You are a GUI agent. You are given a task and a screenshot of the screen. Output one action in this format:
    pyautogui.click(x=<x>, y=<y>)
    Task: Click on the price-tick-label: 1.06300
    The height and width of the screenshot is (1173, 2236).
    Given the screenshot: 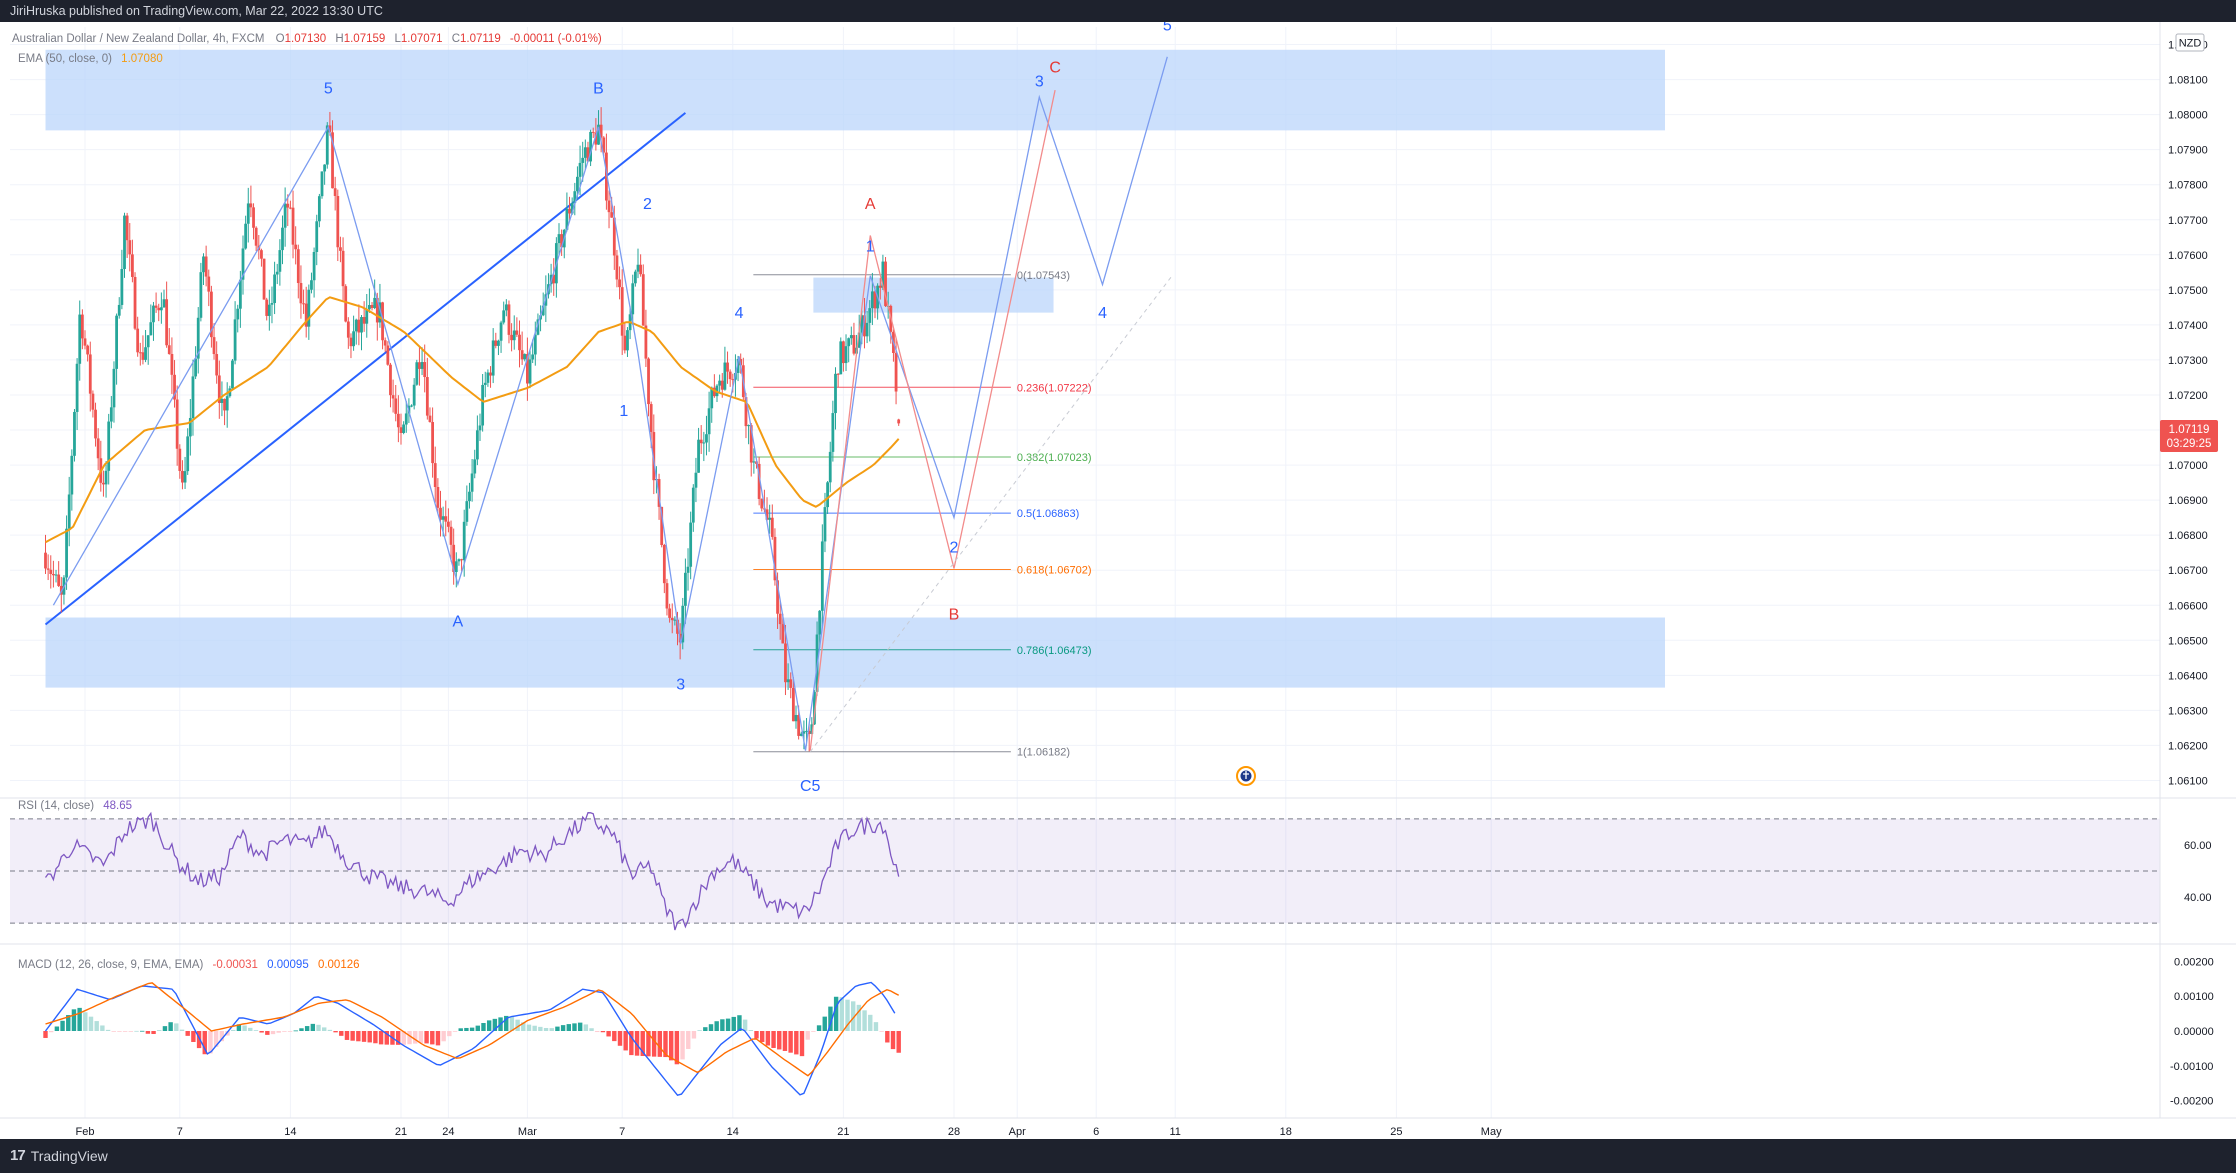 What is the action you would take?
    pyautogui.click(x=2188, y=711)
    